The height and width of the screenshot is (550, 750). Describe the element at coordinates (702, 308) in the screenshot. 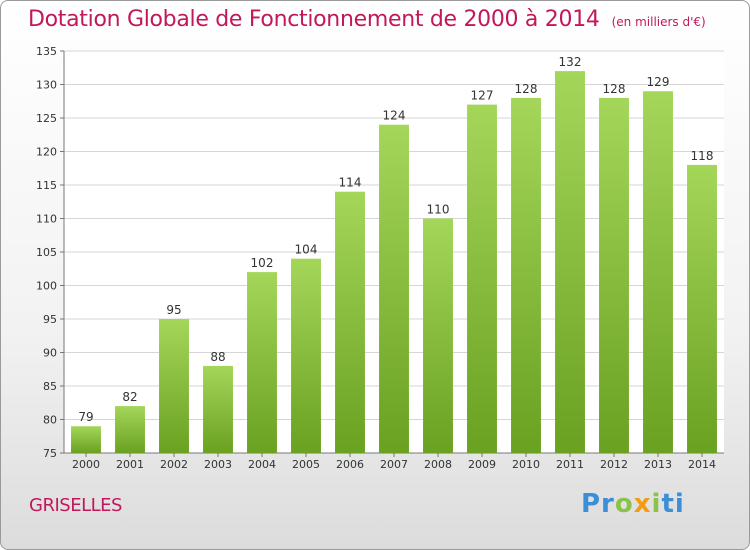

I see `bar-2014` at that location.